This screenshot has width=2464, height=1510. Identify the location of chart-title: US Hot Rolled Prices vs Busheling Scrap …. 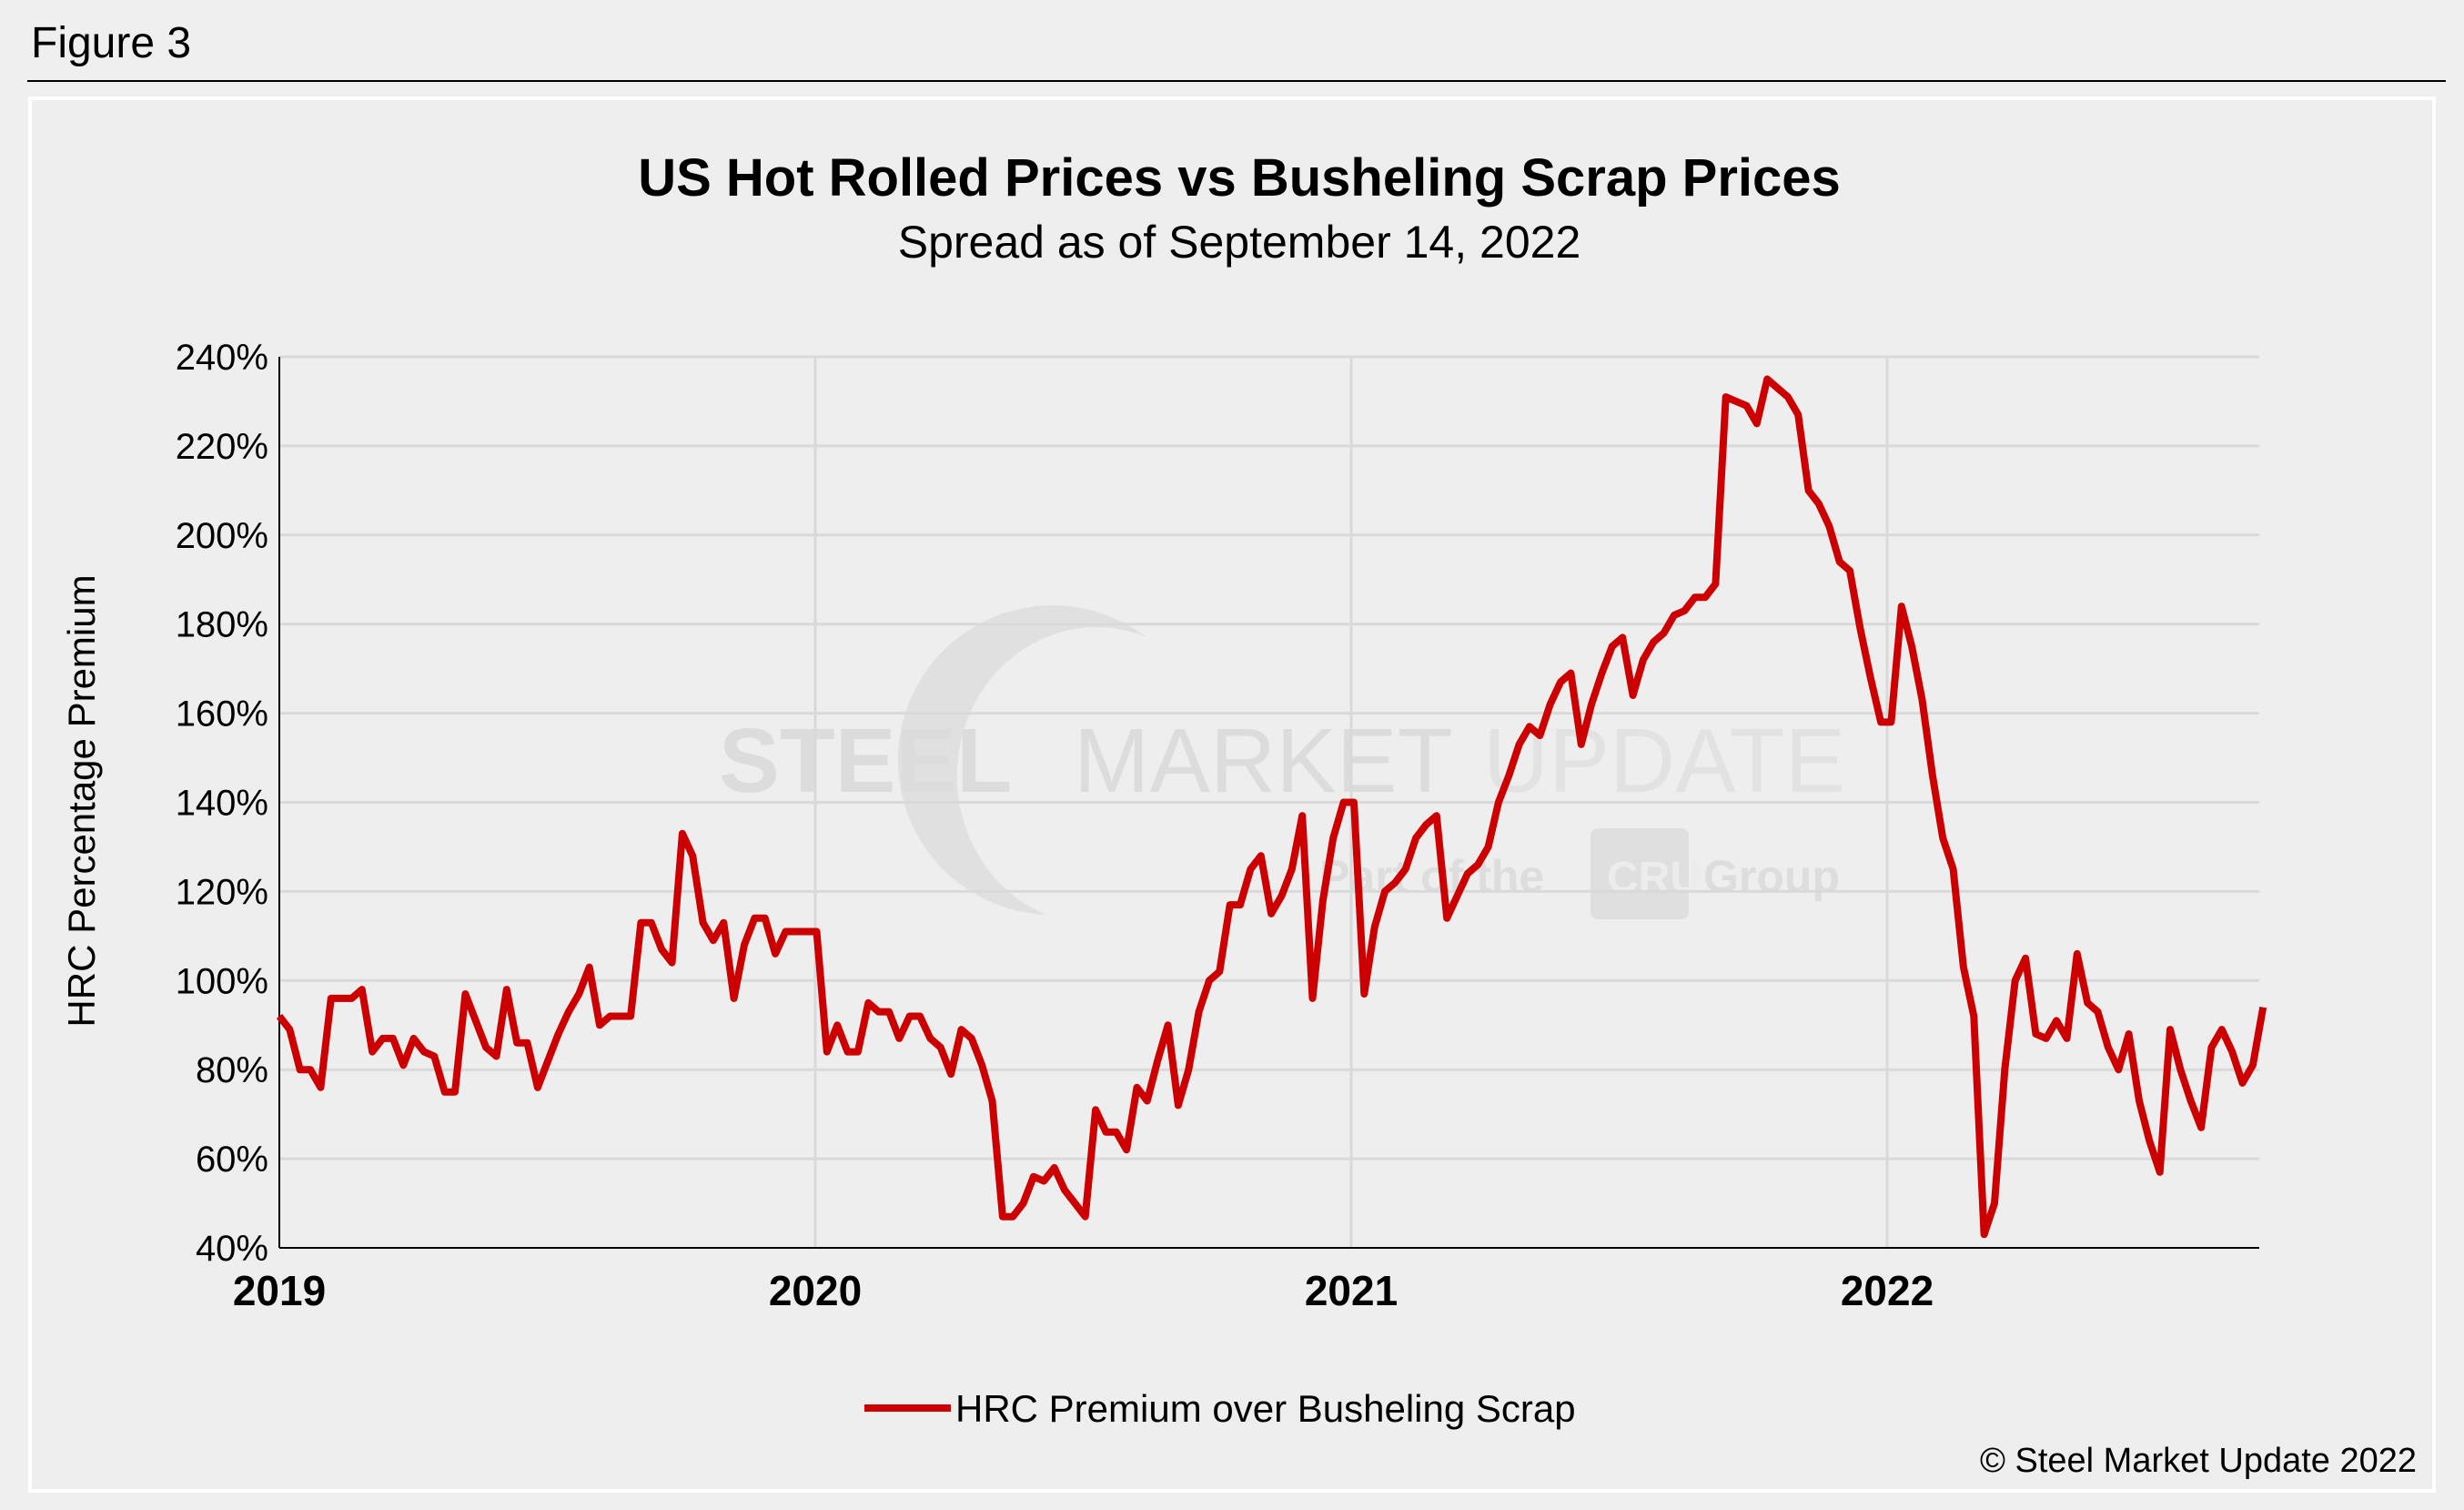
(1239, 178).